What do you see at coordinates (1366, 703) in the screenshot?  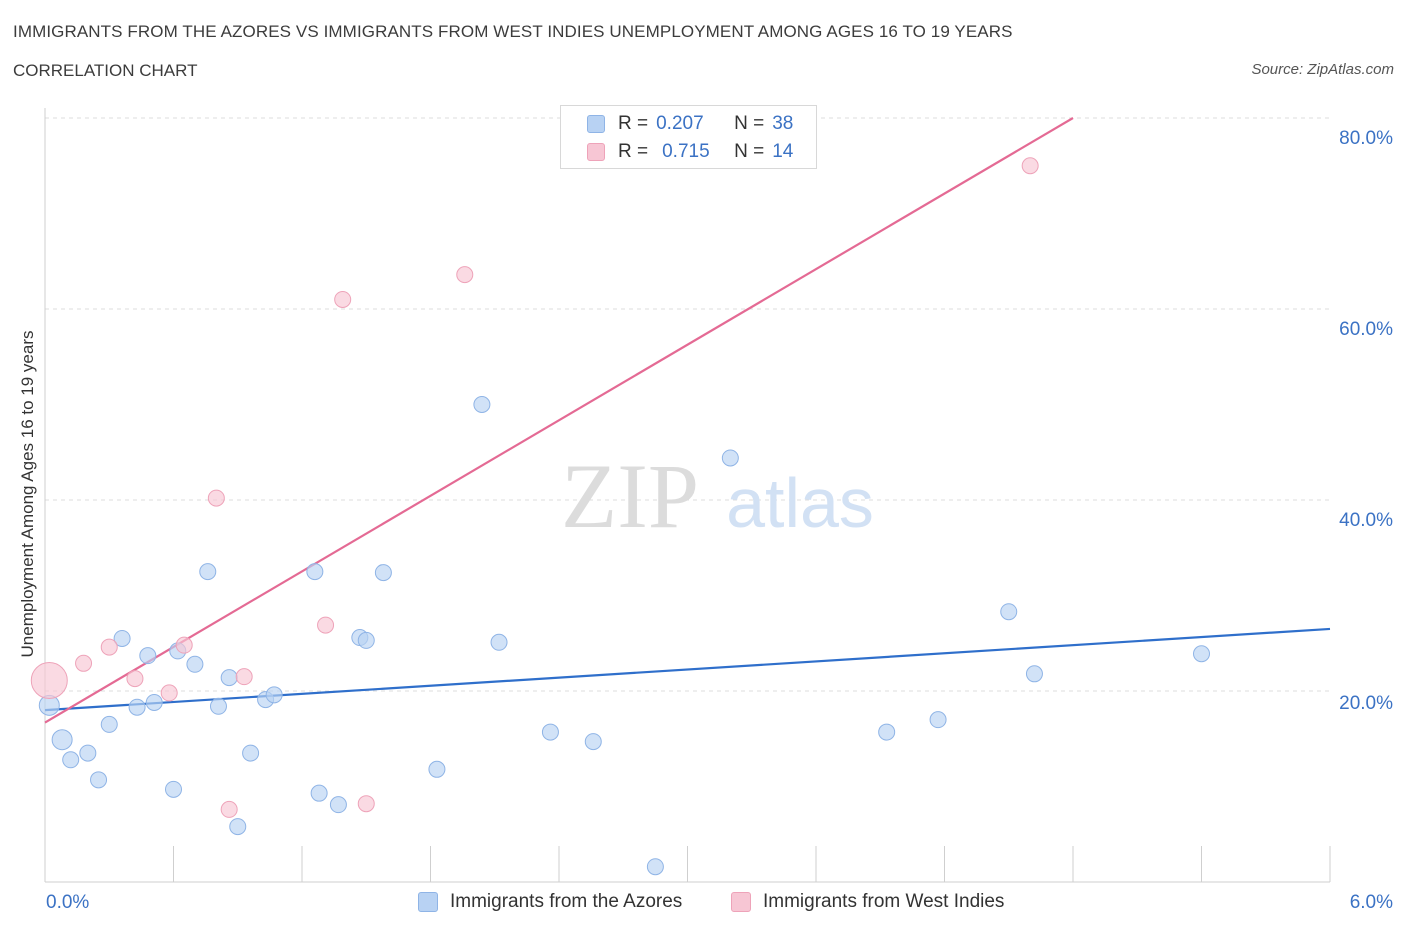 I see `y-tick-label: 20.0%` at bounding box center [1366, 703].